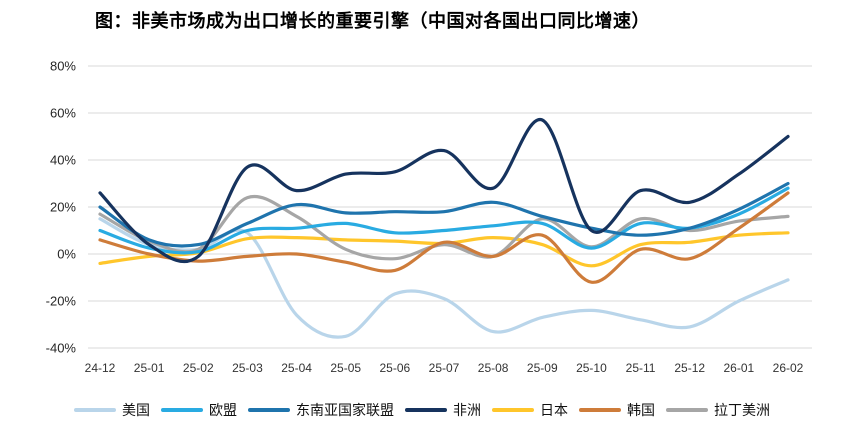 The width and height of the screenshot is (844, 442). What do you see at coordinates (100, 368) in the screenshot?
I see `x-axis-tick-label: 24-12` at bounding box center [100, 368].